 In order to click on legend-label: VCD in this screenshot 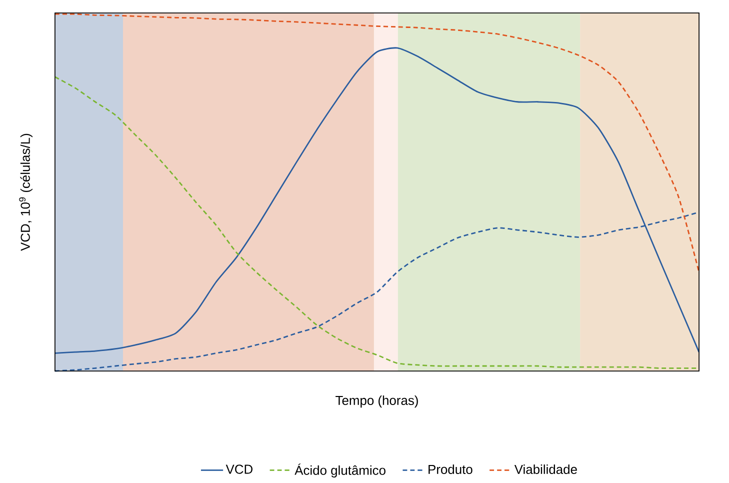, I will do `click(239, 469)`.